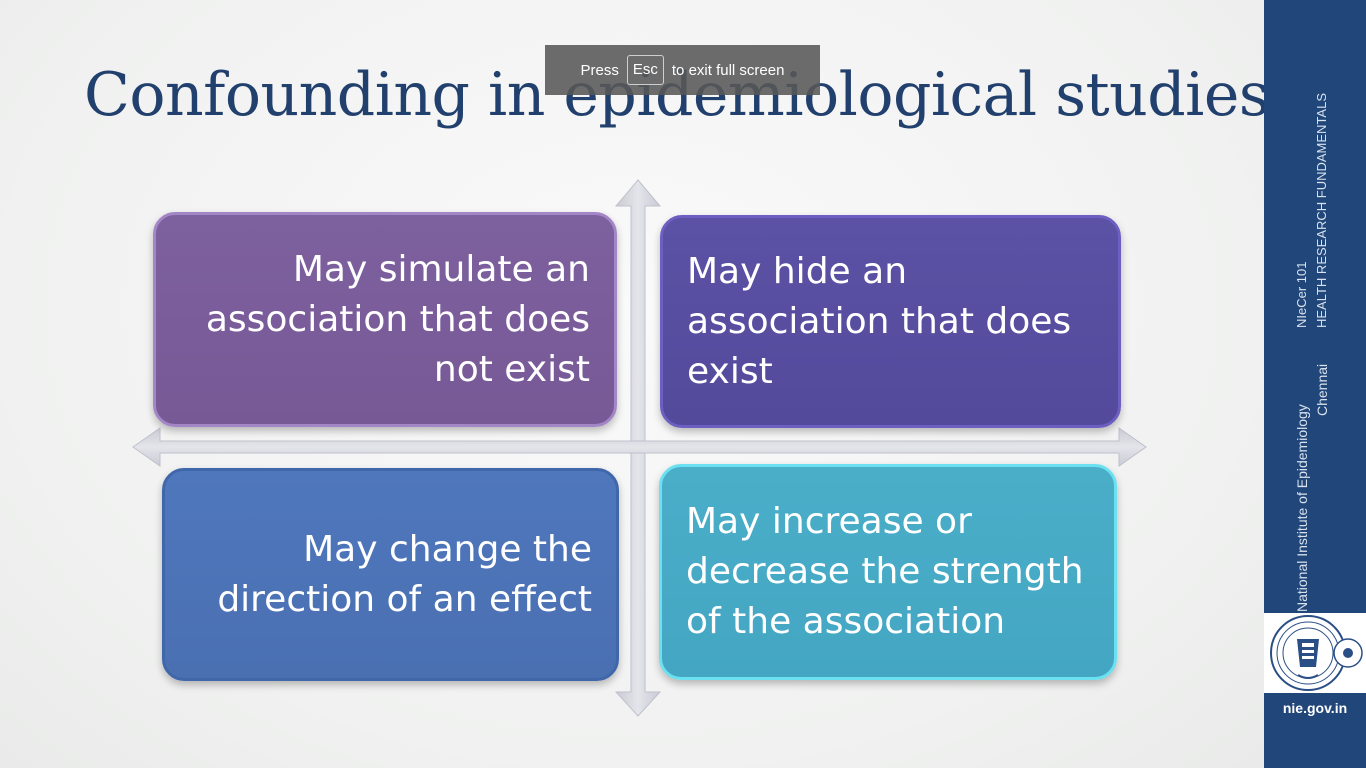  What do you see at coordinates (390, 574) in the screenshot?
I see `quadrant-change-direction: May change the direction of an effect` at bounding box center [390, 574].